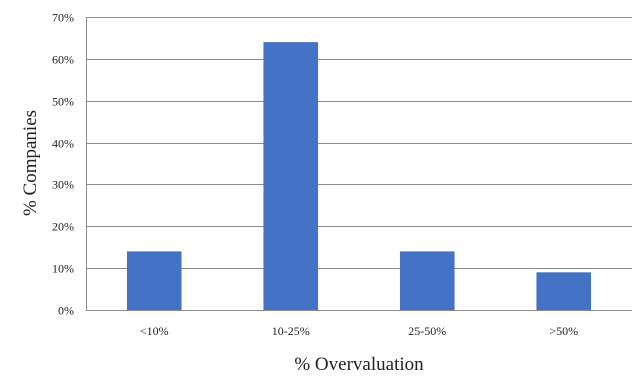 This screenshot has height=376, width=639. Describe the element at coordinates (154, 331) in the screenshot. I see `x-tick-label: <10%` at that location.